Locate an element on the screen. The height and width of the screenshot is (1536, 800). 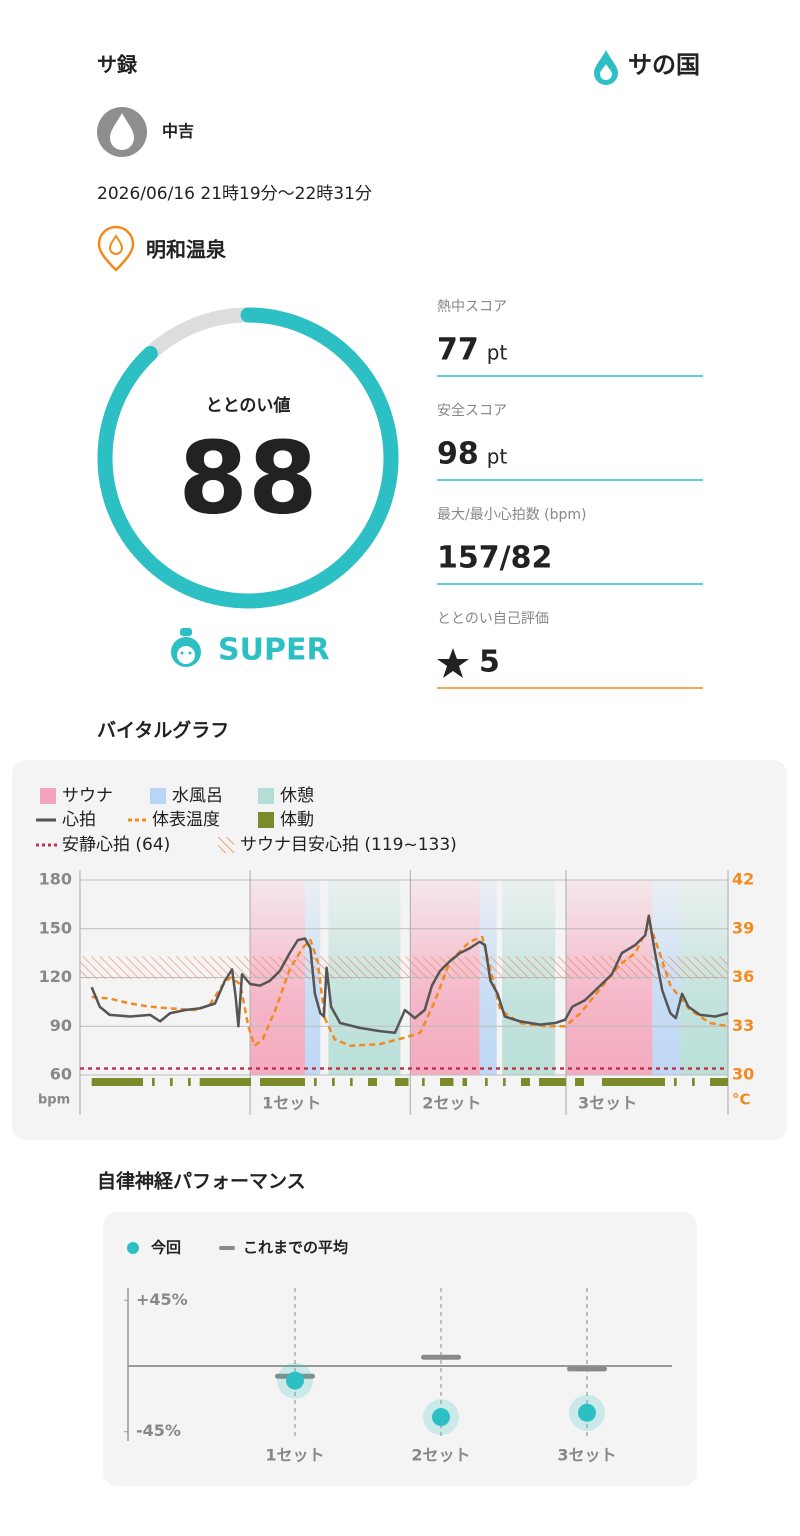
x-tick-label: 2セット is located at coordinates (440, 1455).